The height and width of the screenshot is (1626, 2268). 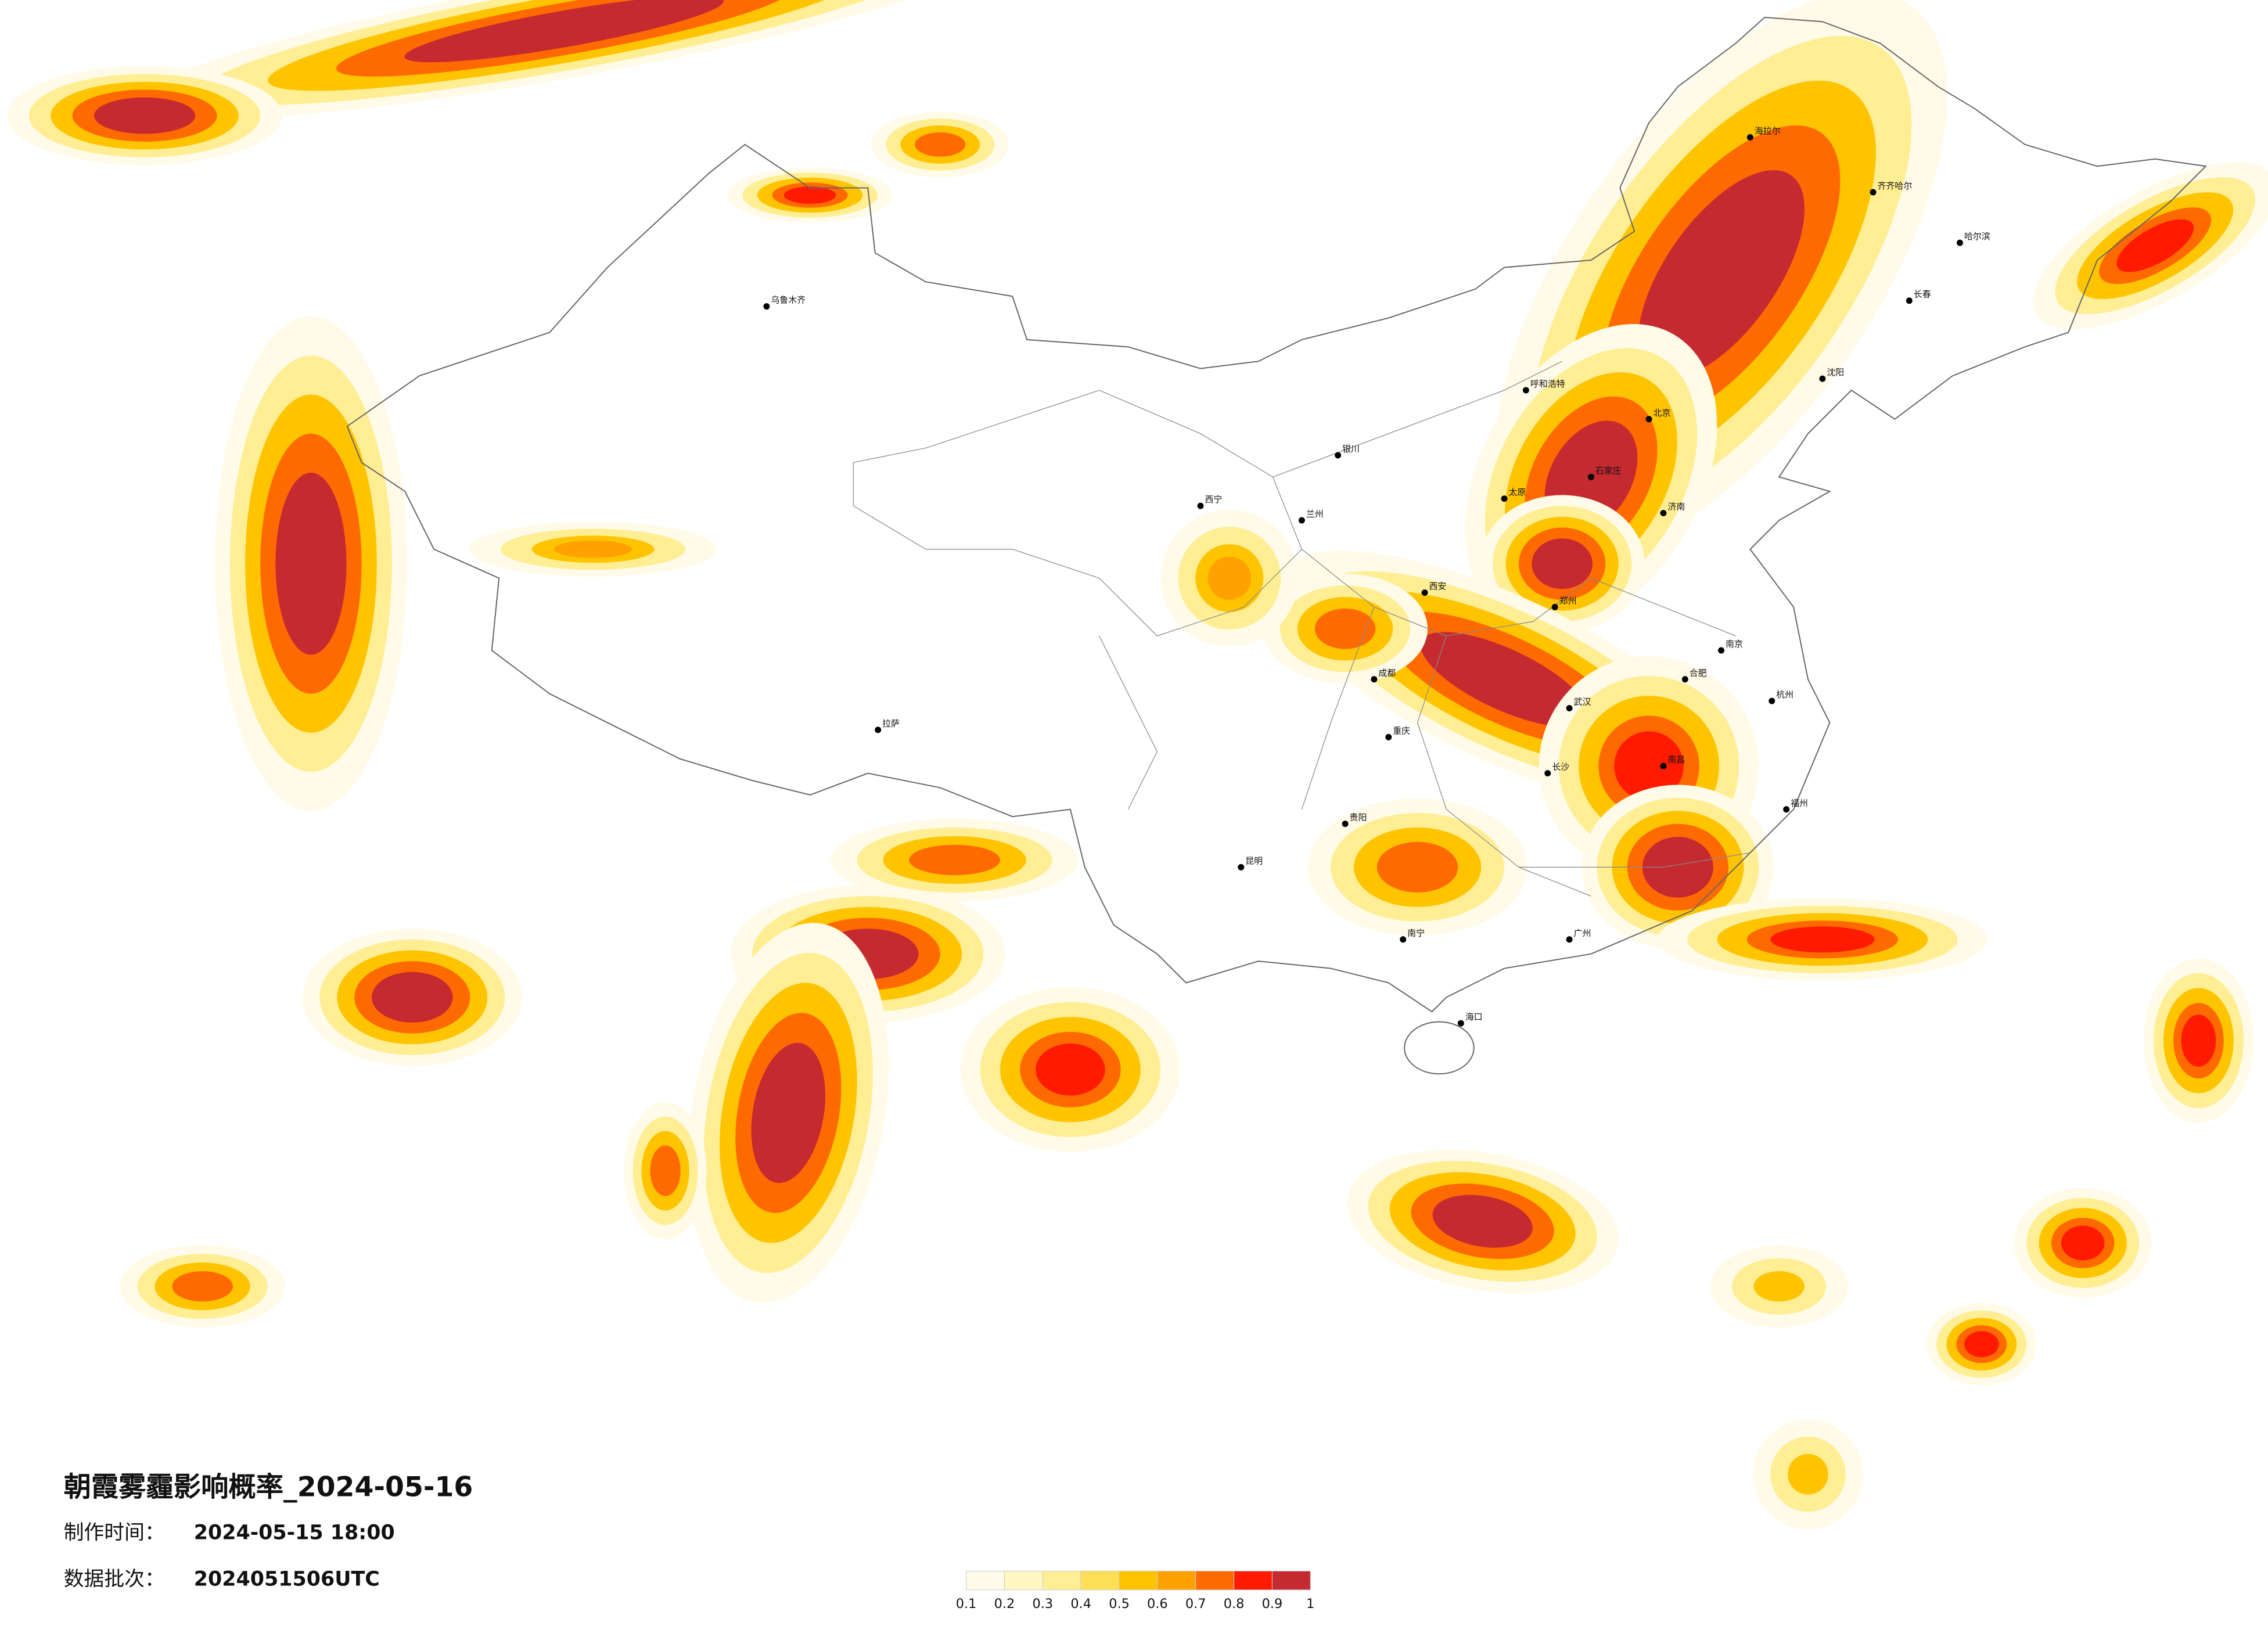 What do you see at coordinates (1351, 449) in the screenshot?
I see `city-label: 银川` at bounding box center [1351, 449].